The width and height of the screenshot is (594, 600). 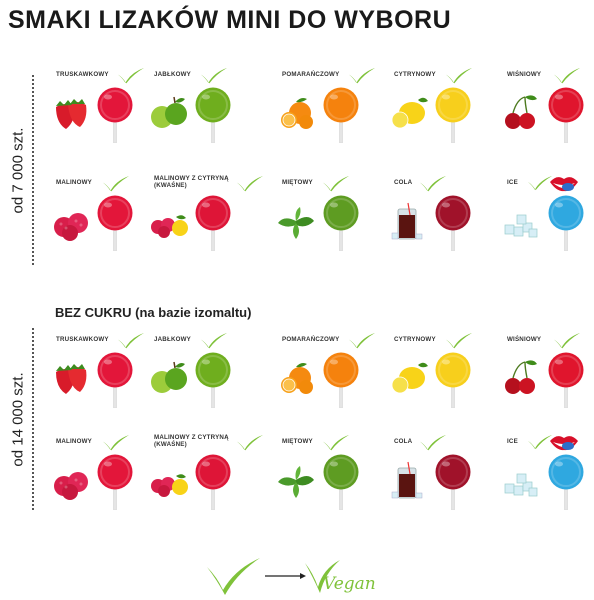 I want to click on section-1-quantity: od 7 000 szt., so click(x=21, y=170).